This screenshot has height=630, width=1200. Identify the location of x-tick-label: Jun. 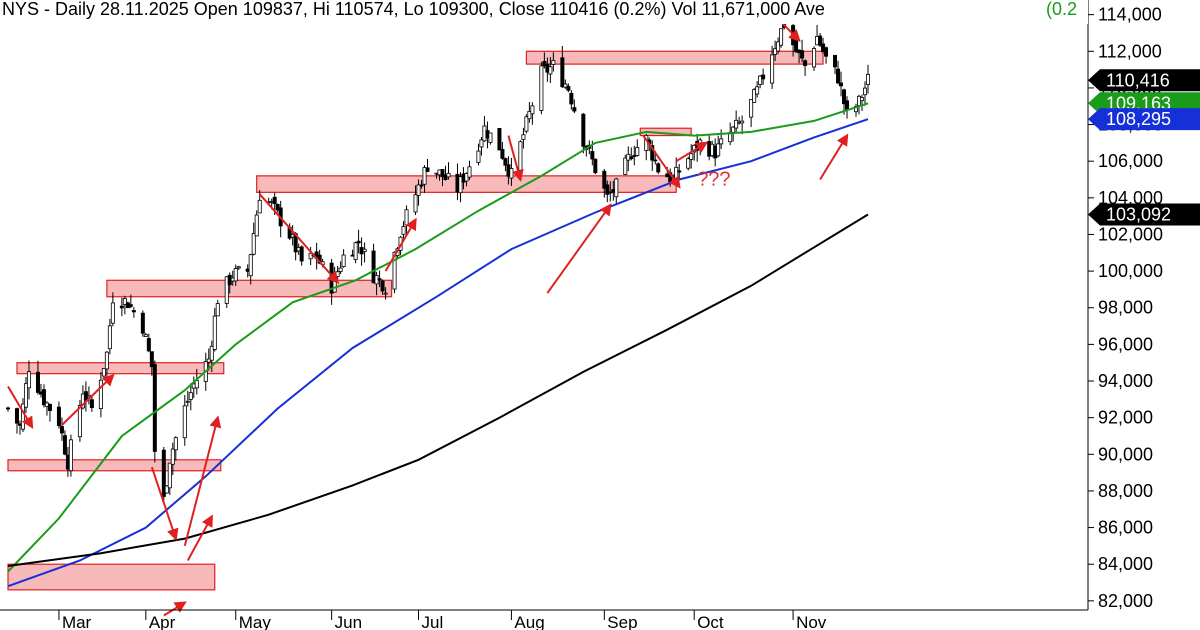
(348, 621).